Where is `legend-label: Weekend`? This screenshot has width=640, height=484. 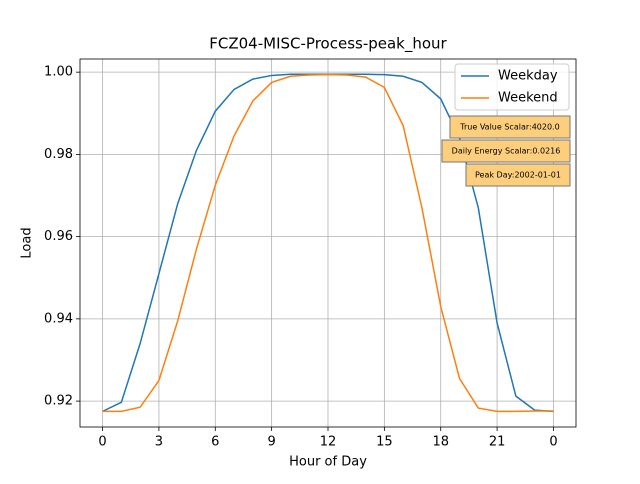 legend-label: Weekend is located at coordinates (528, 98).